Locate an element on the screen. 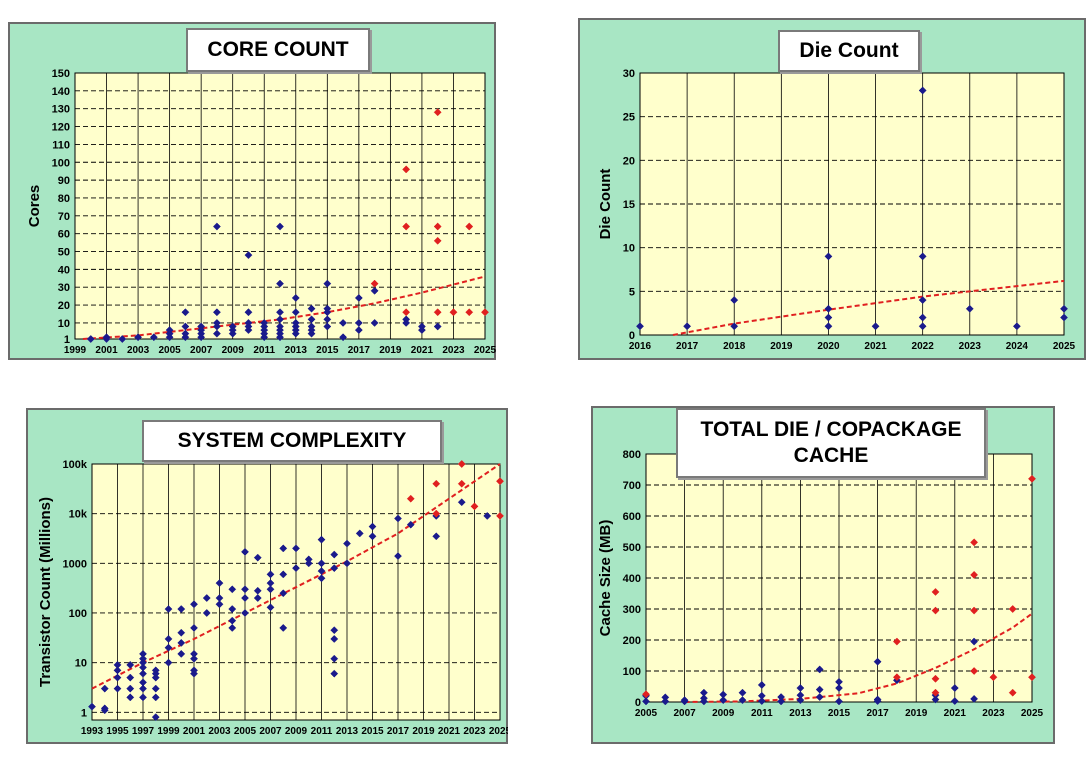  x-tick-label: 2003 is located at coordinates (138, 350).